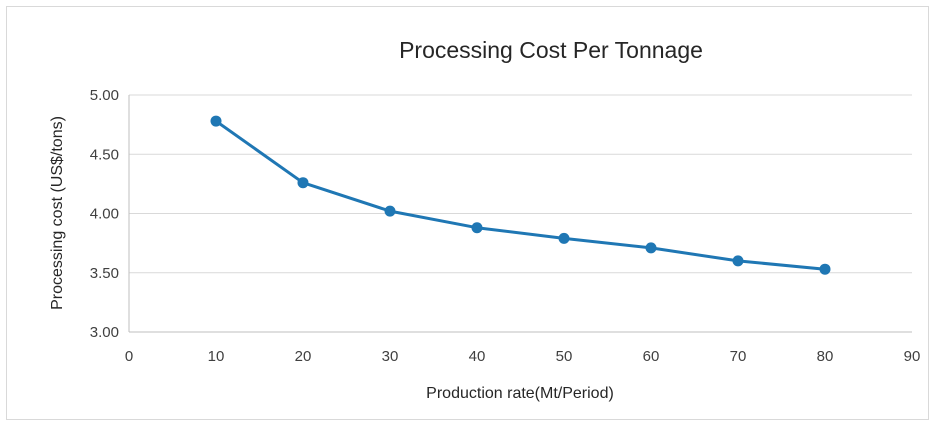 This screenshot has height=428, width=937. Describe the element at coordinates (390, 356) in the screenshot. I see `x-tick-label: 30` at that location.